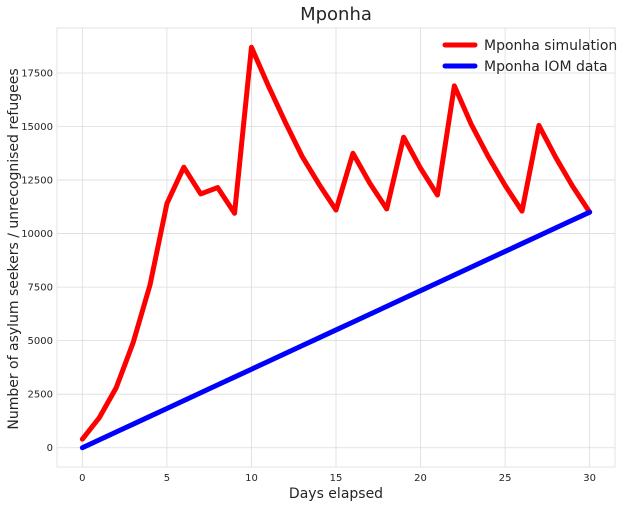  Describe the element at coordinates (40, 341) in the screenshot. I see `y-tick-label: 5000` at that location.